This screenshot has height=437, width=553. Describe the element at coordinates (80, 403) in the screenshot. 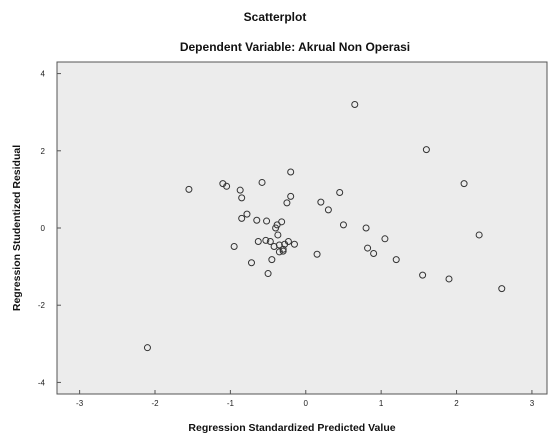

I see `x-tick-label: -3` at that location.